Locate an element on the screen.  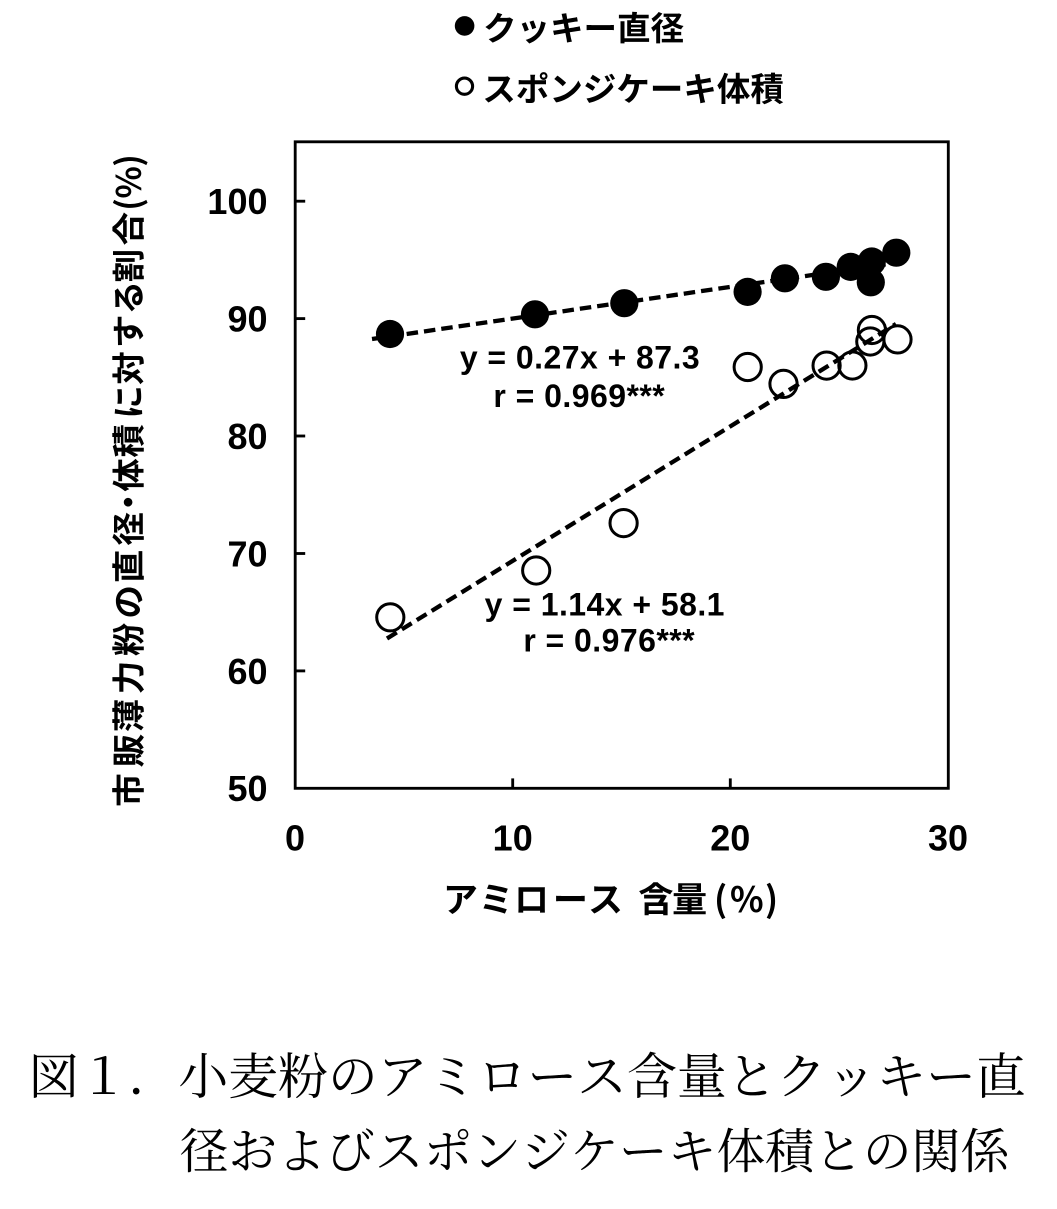
svg-text: 80 is located at coordinates (247, 436).